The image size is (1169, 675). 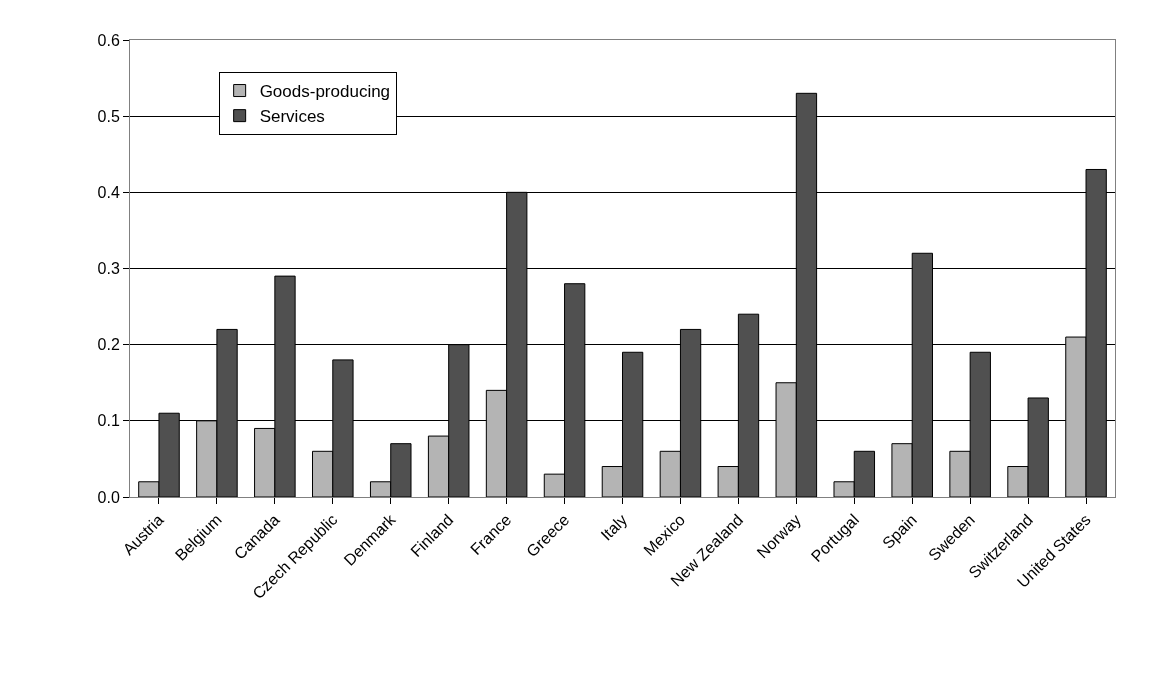 What do you see at coordinates (614, 527) in the screenshot?
I see `x-tick-label: Italy` at bounding box center [614, 527].